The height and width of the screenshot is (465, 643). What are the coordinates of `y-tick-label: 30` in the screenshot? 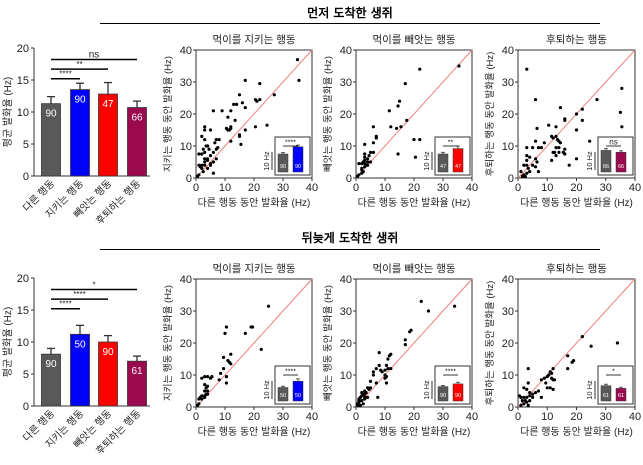 It's located at (186, 312).